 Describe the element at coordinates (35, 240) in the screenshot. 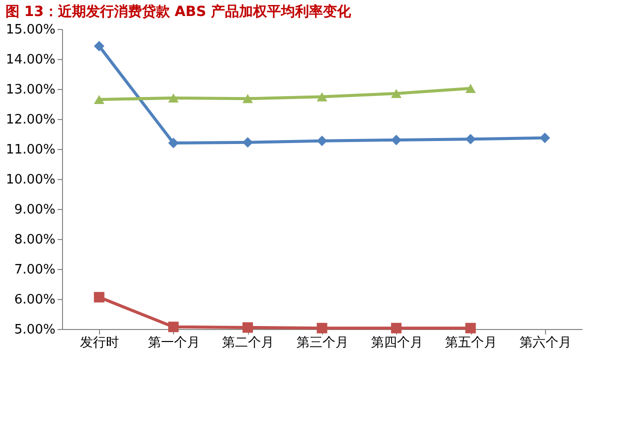

I see `y-tick-label: 8.00%` at that location.